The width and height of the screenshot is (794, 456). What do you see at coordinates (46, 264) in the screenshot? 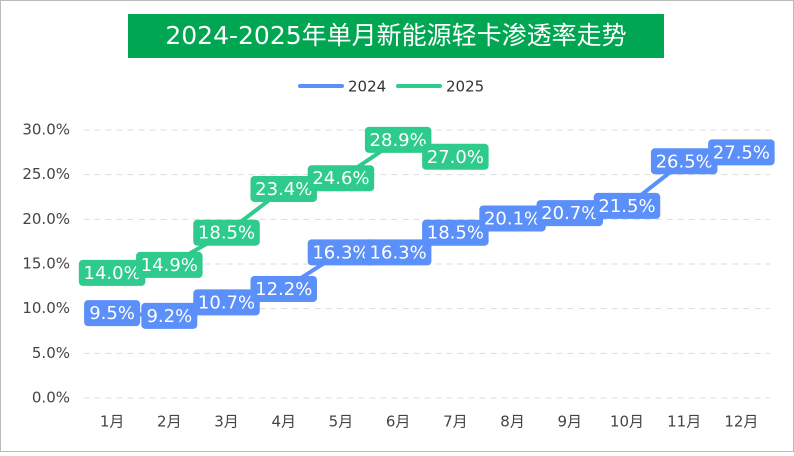
I see `y-tick-label: 15.0%` at bounding box center [46, 264].